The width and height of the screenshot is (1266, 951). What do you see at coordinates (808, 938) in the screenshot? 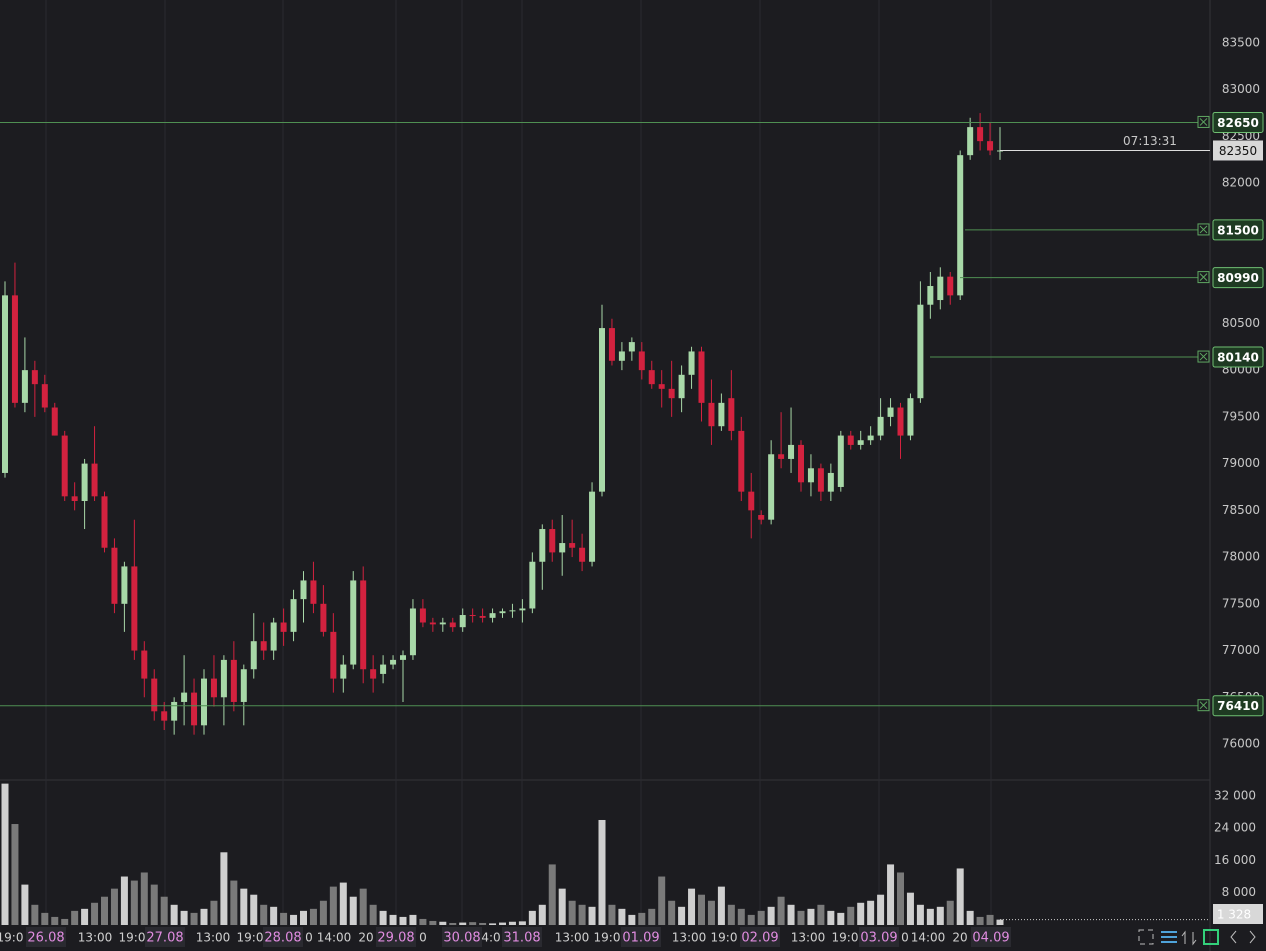
I see `x-time-label: 13:00` at bounding box center [808, 938].